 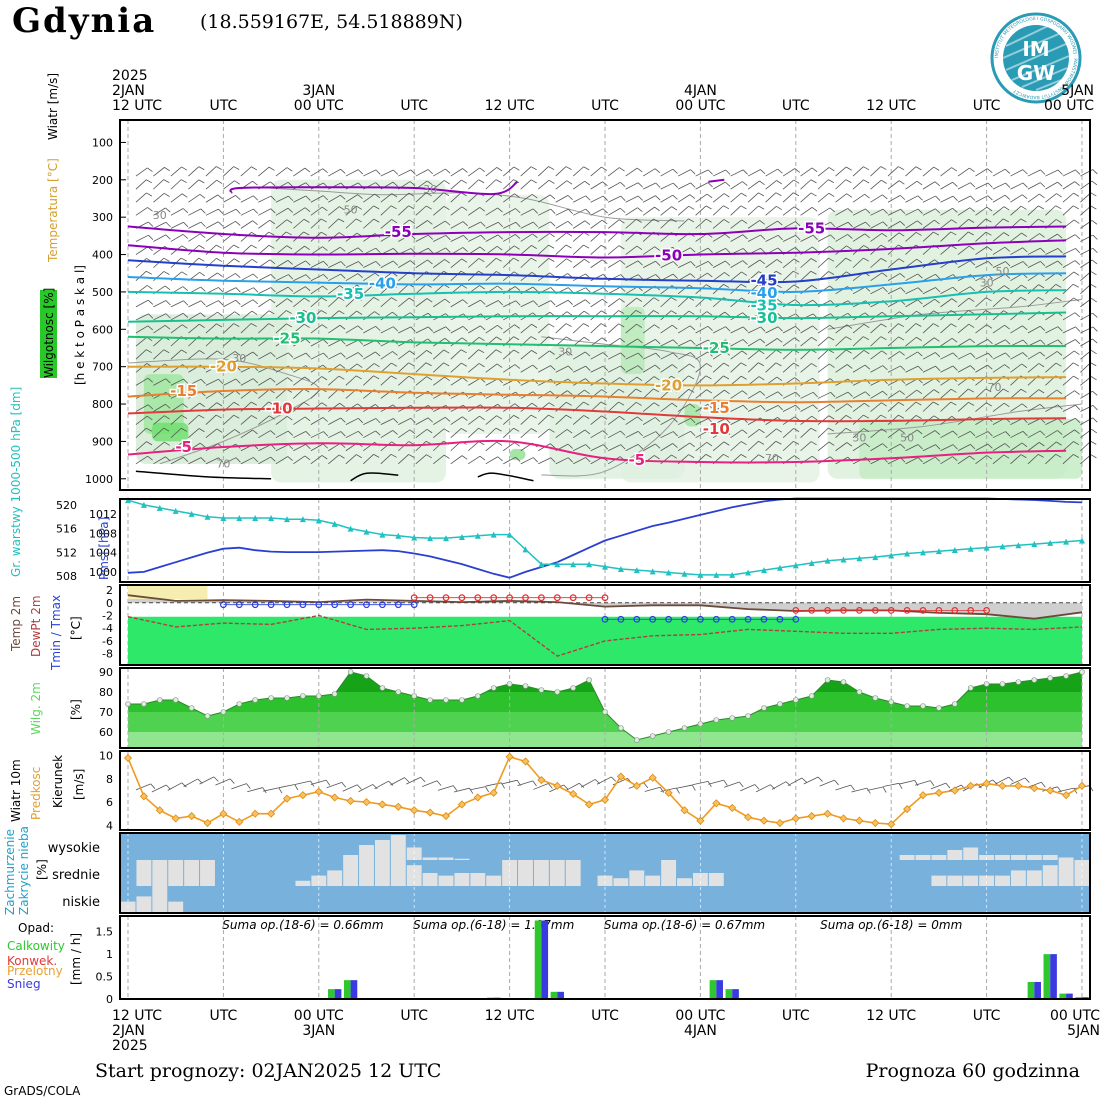 What do you see at coordinates (684, 925) in the screenshot?
I see `precip-sum-label: Suma op.(18-6) = 0.67mm` at bounding box center [684, 925].